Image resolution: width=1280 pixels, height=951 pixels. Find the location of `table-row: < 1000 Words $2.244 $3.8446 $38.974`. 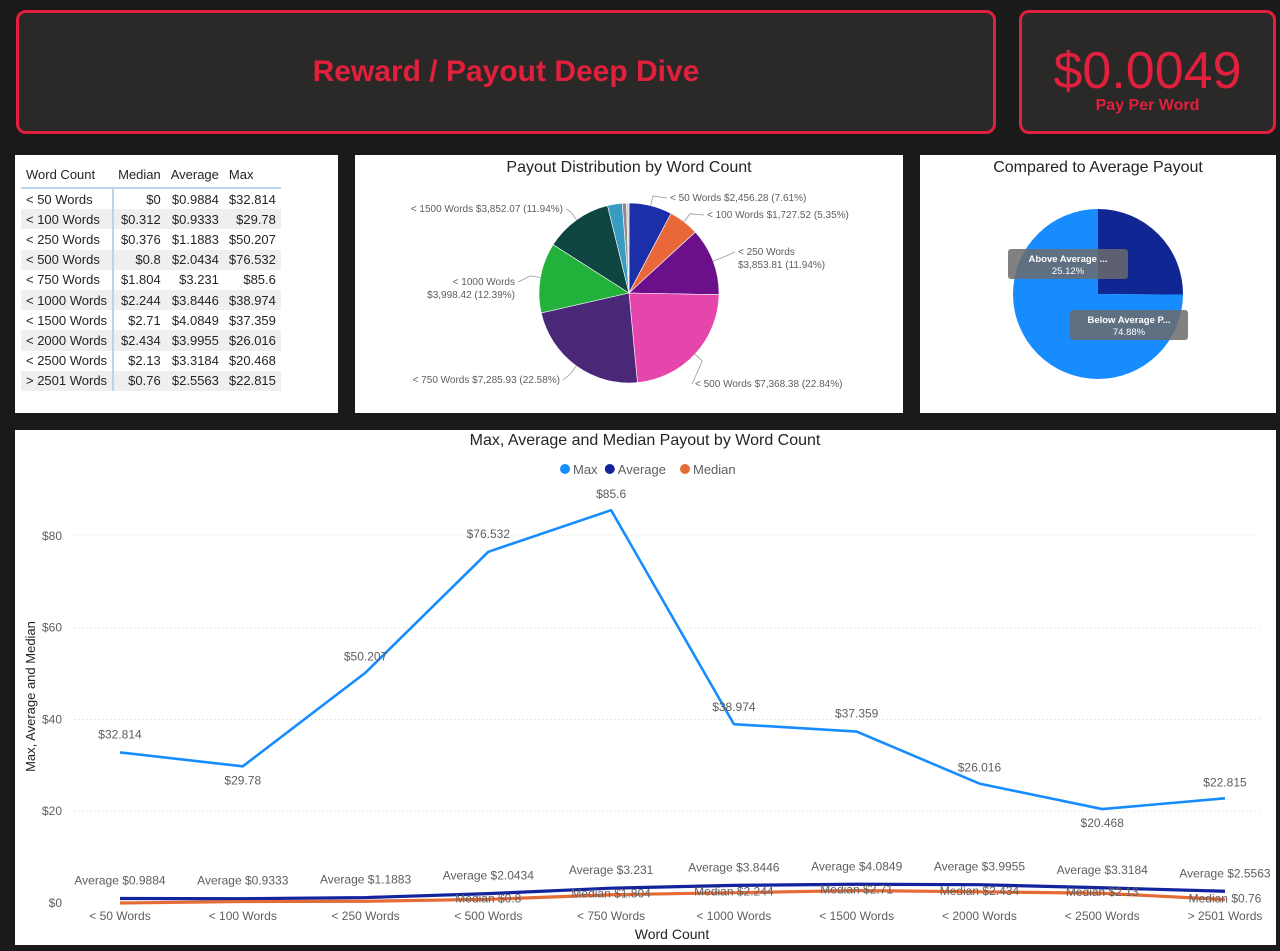

table-row: < 1000 Words $2.244 $3.8446 $38.974 is located at coordinates (151, 300).